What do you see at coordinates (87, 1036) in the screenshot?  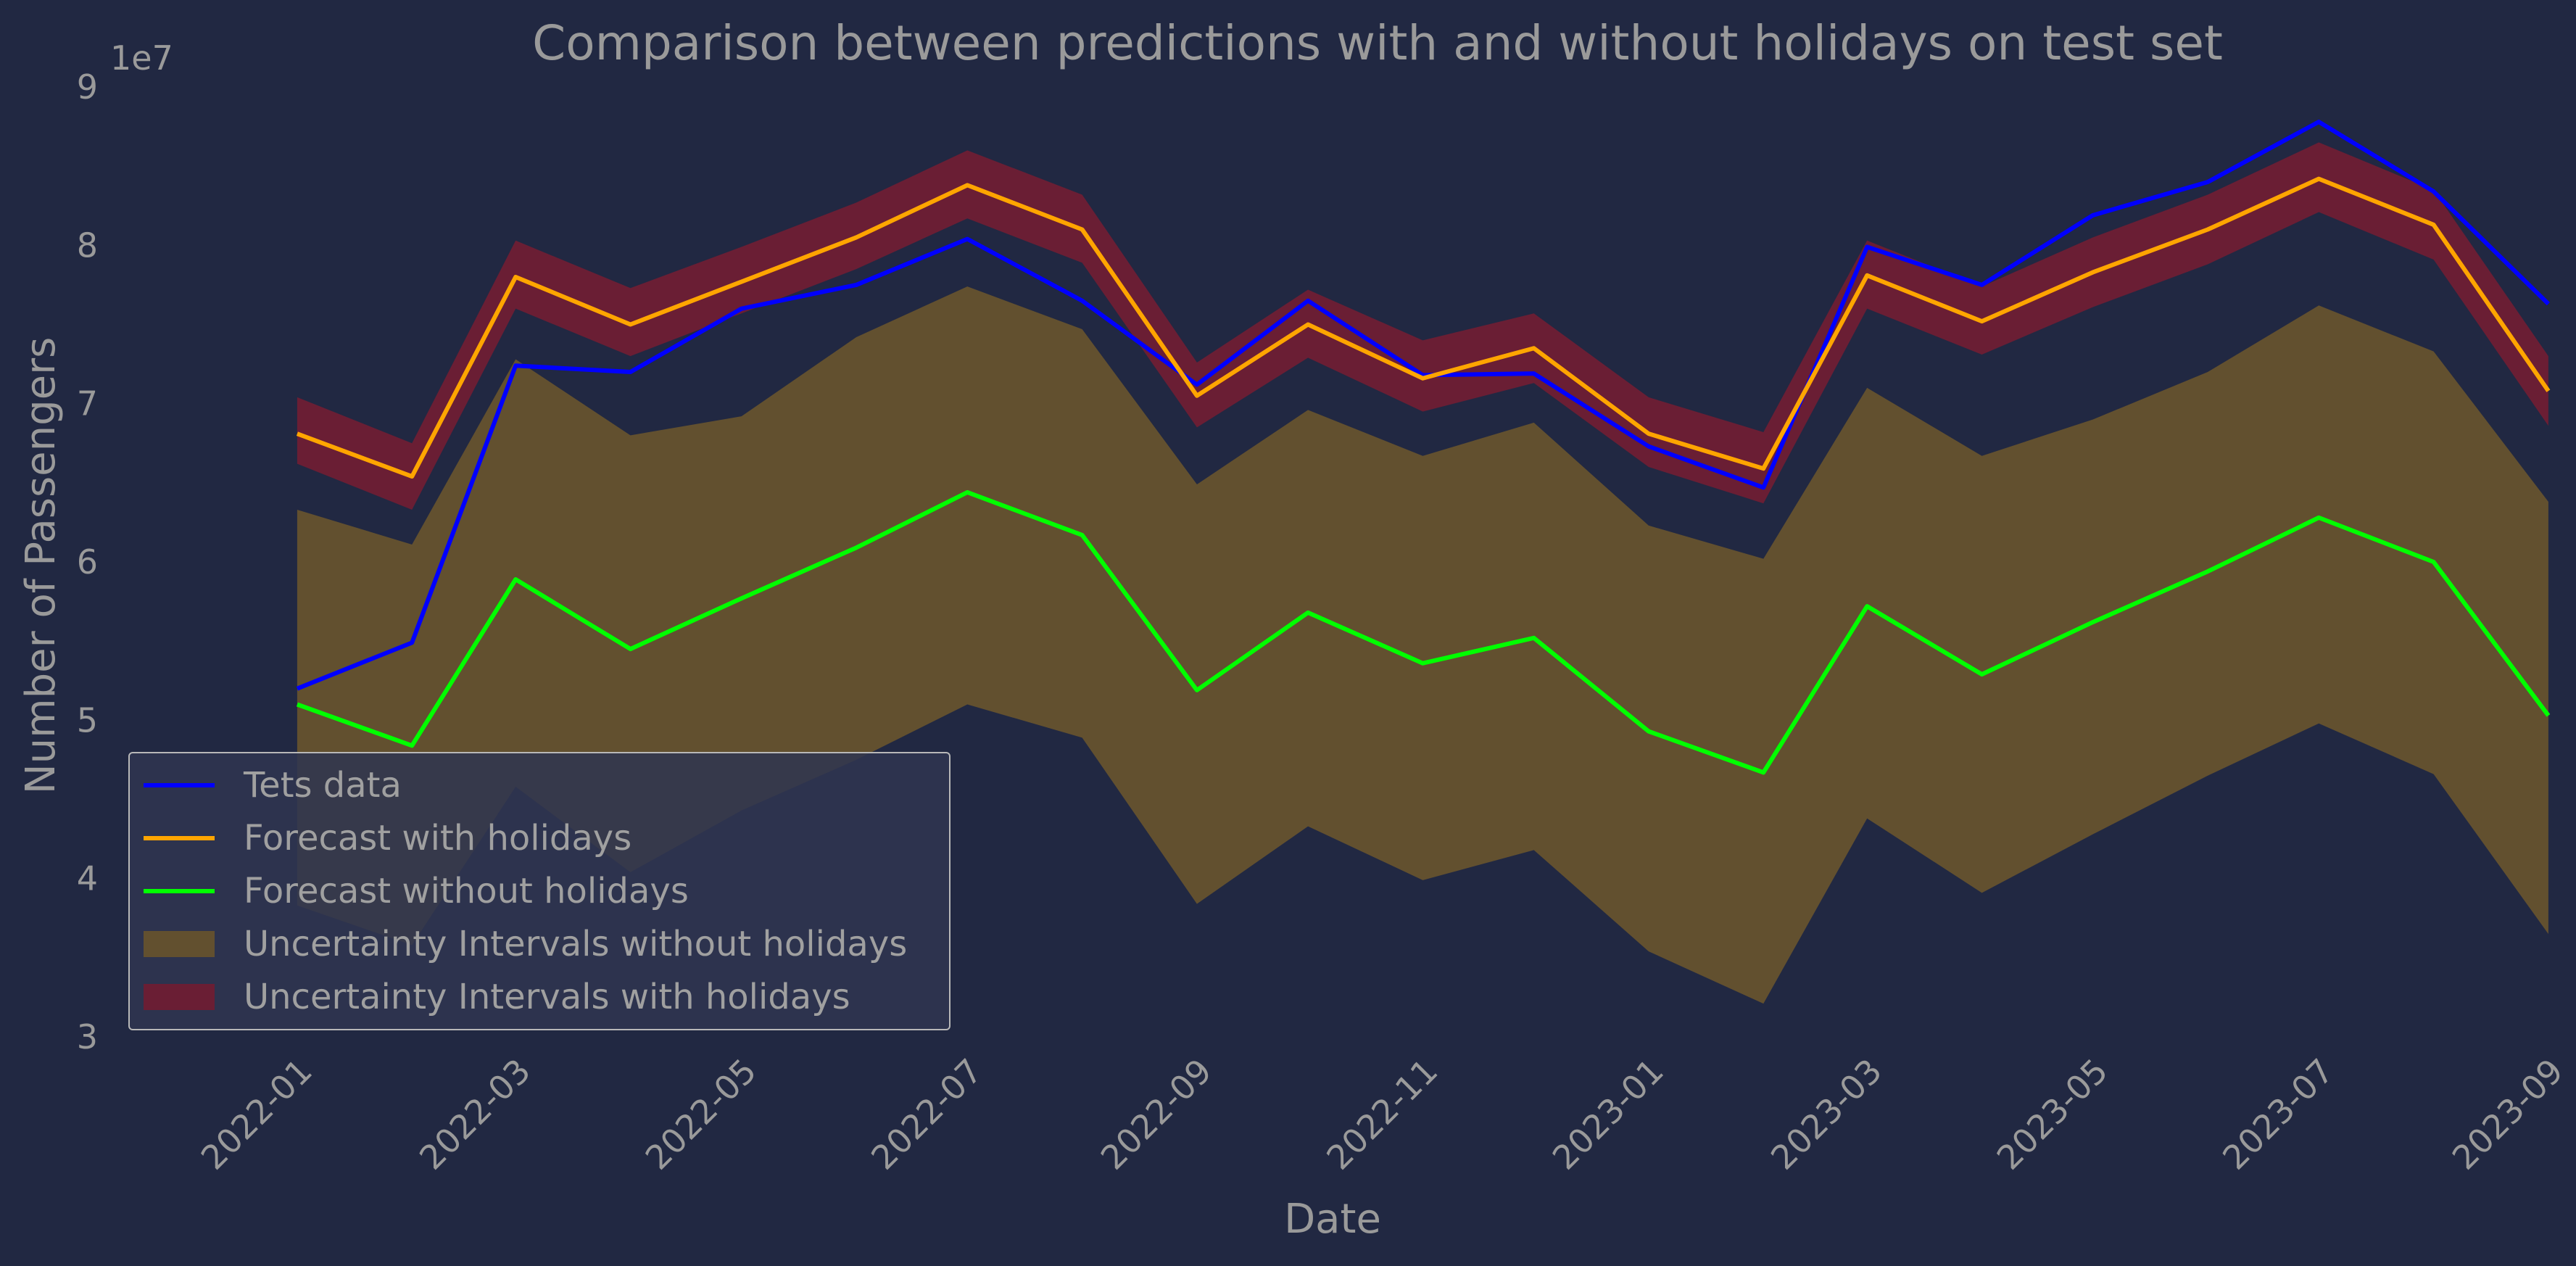 I see `y-tick-label: 3` at bounding box center [87, 1036].